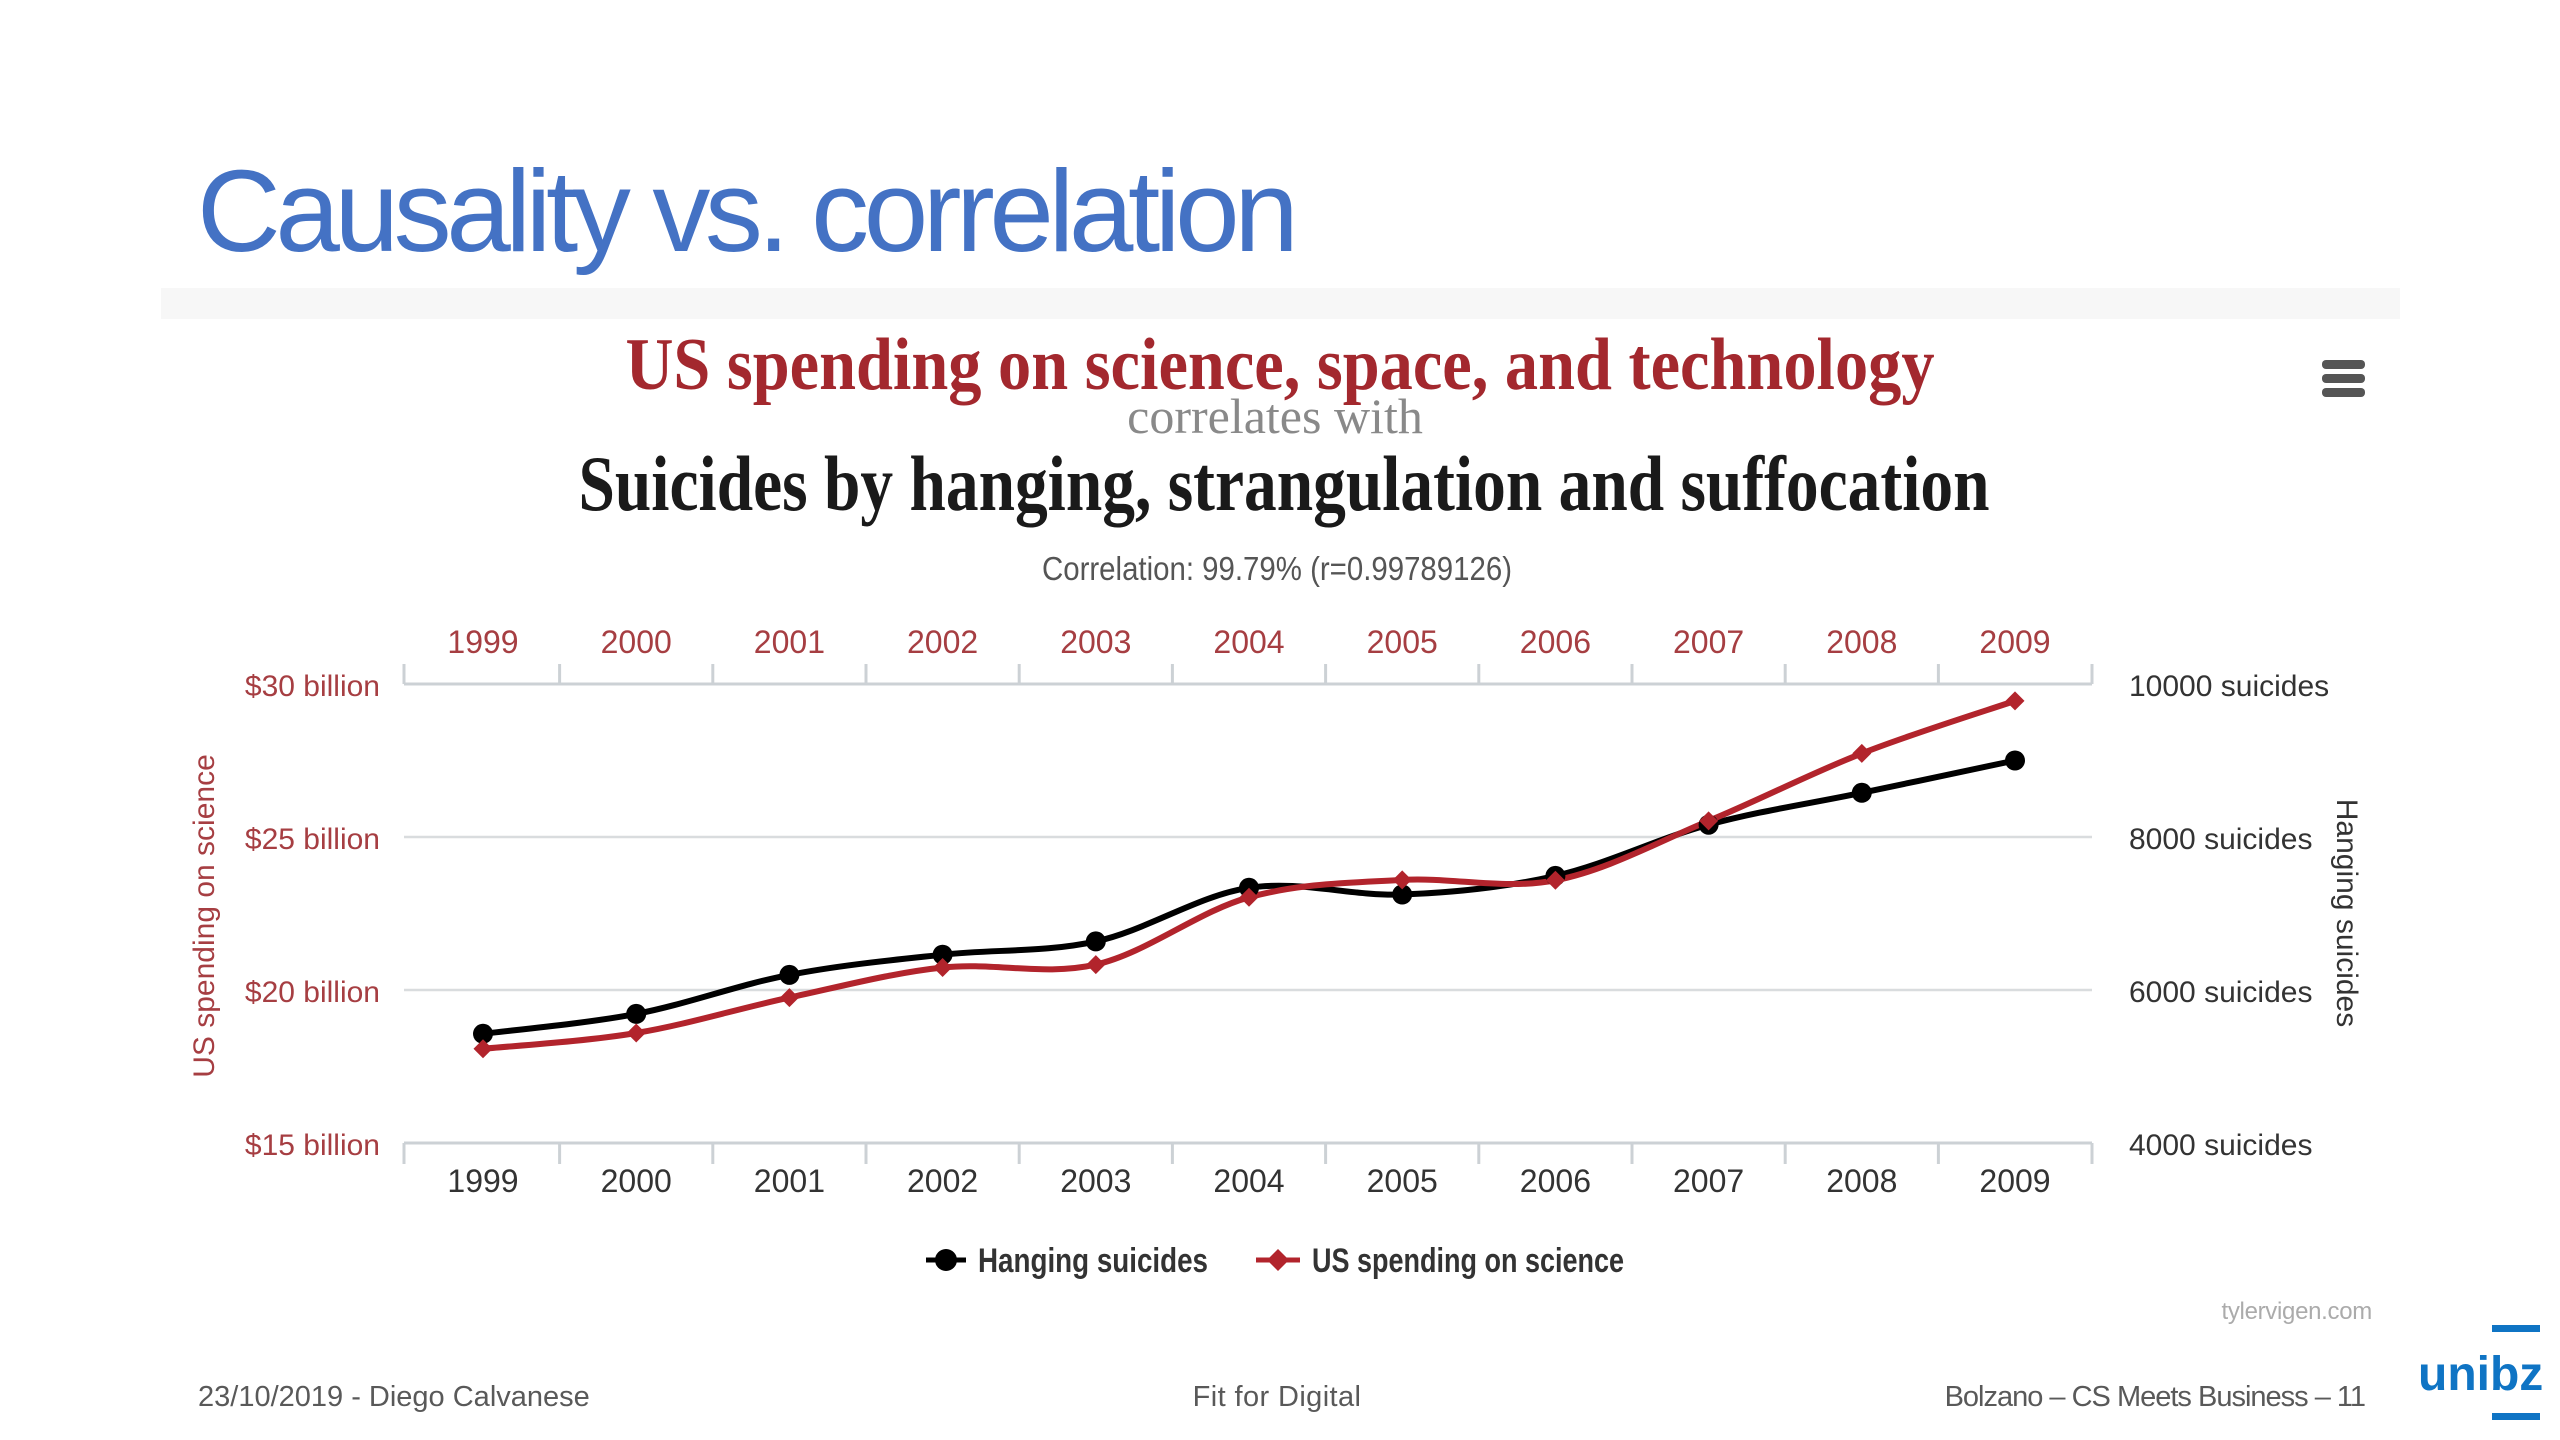 Image resolution: width=2560 pixels, height=1440 pixels. Describe the element at coordinates (2220, 839) in the screenshot. I see `svg-text: 8000 suicides` at that location.